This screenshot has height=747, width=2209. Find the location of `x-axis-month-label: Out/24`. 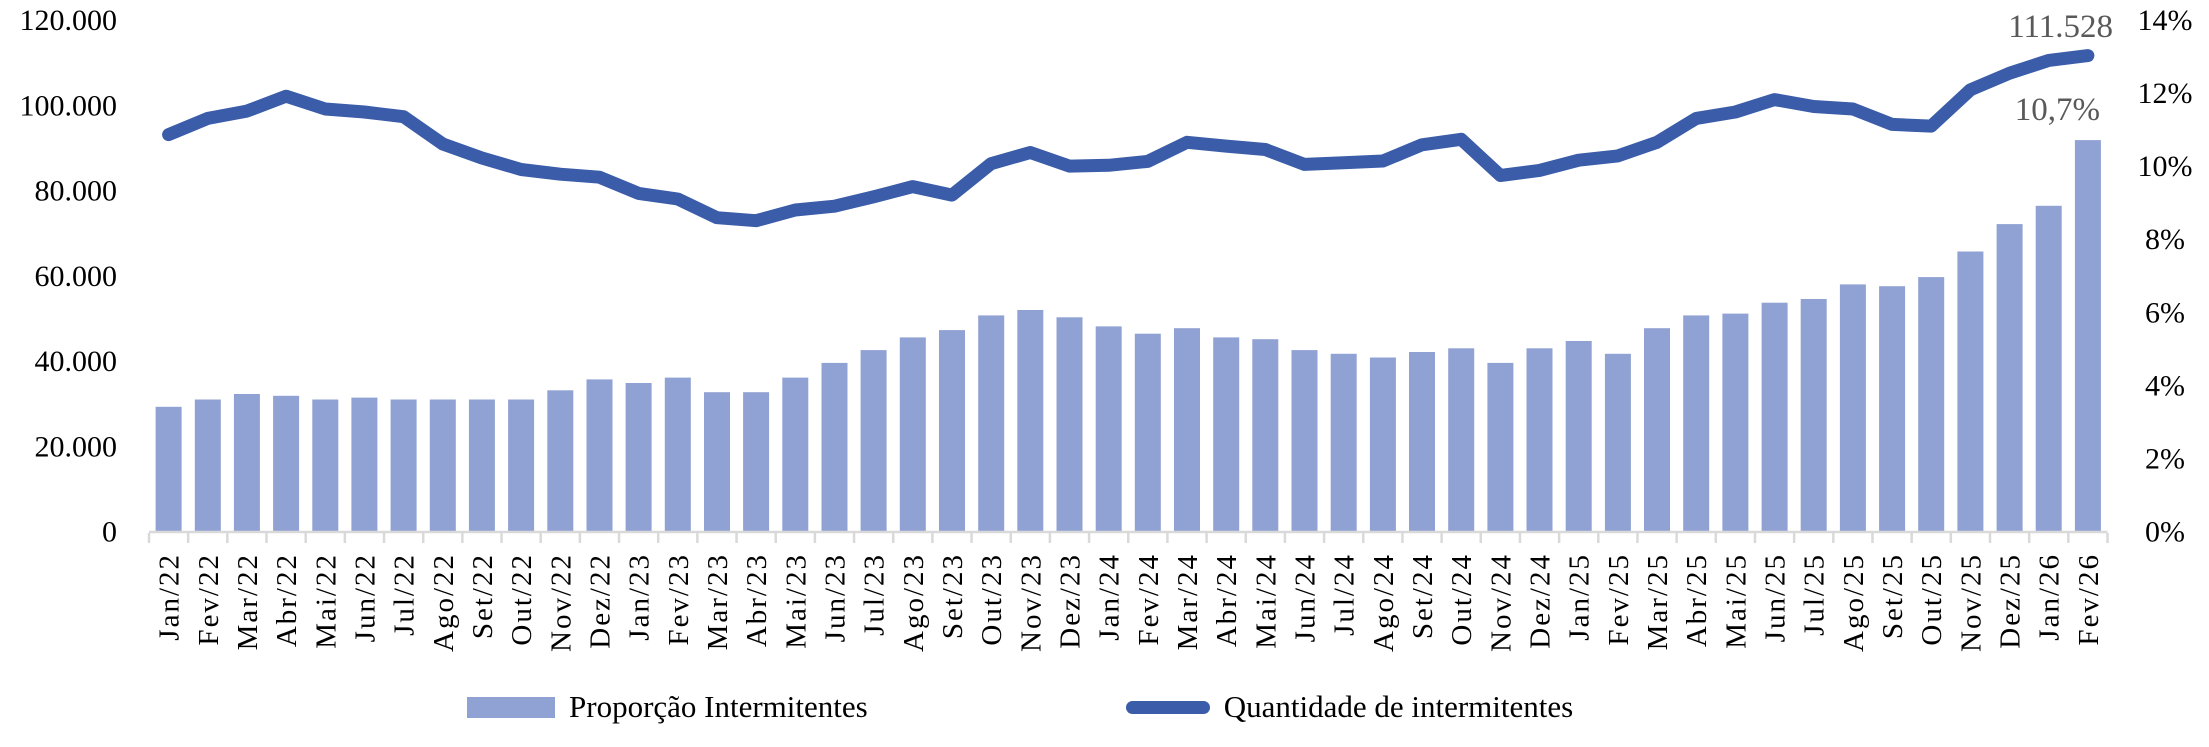

x-axis-month-label: Out/24 is located at coordinates (1462, 599).